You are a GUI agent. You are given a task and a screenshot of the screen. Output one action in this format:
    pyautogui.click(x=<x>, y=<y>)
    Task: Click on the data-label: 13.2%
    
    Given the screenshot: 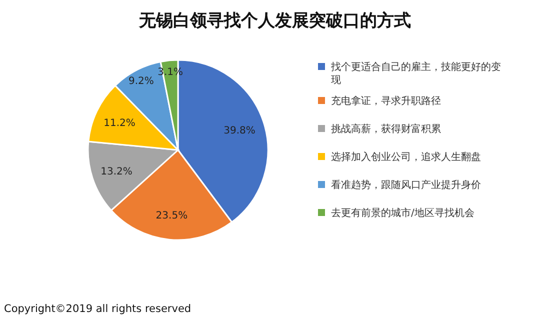 What is the action you would take?
    pyautogui.click(x=116, y=172)
    